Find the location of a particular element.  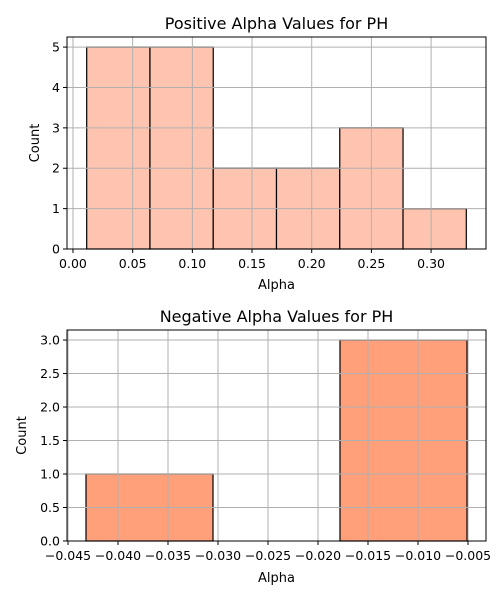

x-tick-label: 0.20 is located at coordinates (312, 263).